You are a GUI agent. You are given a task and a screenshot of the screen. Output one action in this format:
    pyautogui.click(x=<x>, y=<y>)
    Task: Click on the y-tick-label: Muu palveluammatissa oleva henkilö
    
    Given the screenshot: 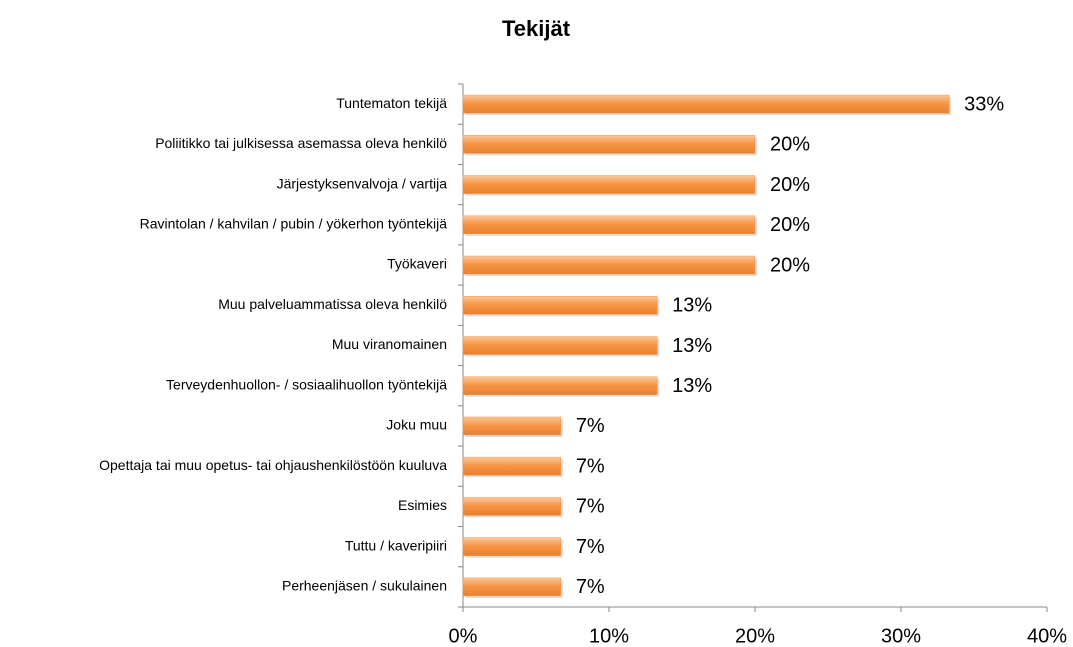 What is the action you would take?
    pyautogui.click(x=332, y=304)
    